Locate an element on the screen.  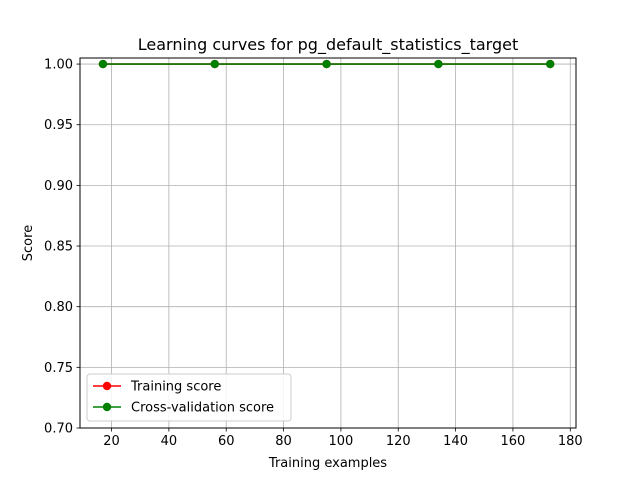
x-tick-label: 160 is located at coordinates (513, 441).